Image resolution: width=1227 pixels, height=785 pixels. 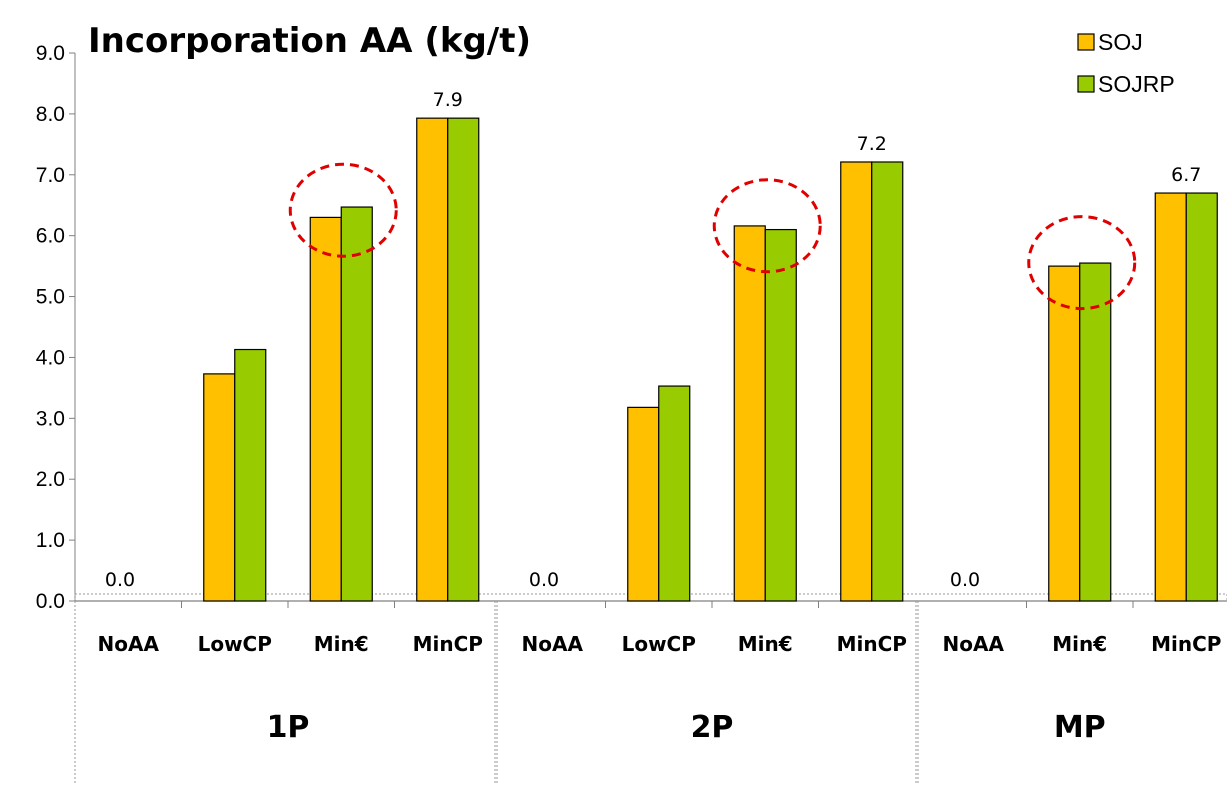 What do you see at coordinates (50, 418) in the screenshot?
I see `y-tick-label: 3.0` at bounding box center [50, 418].